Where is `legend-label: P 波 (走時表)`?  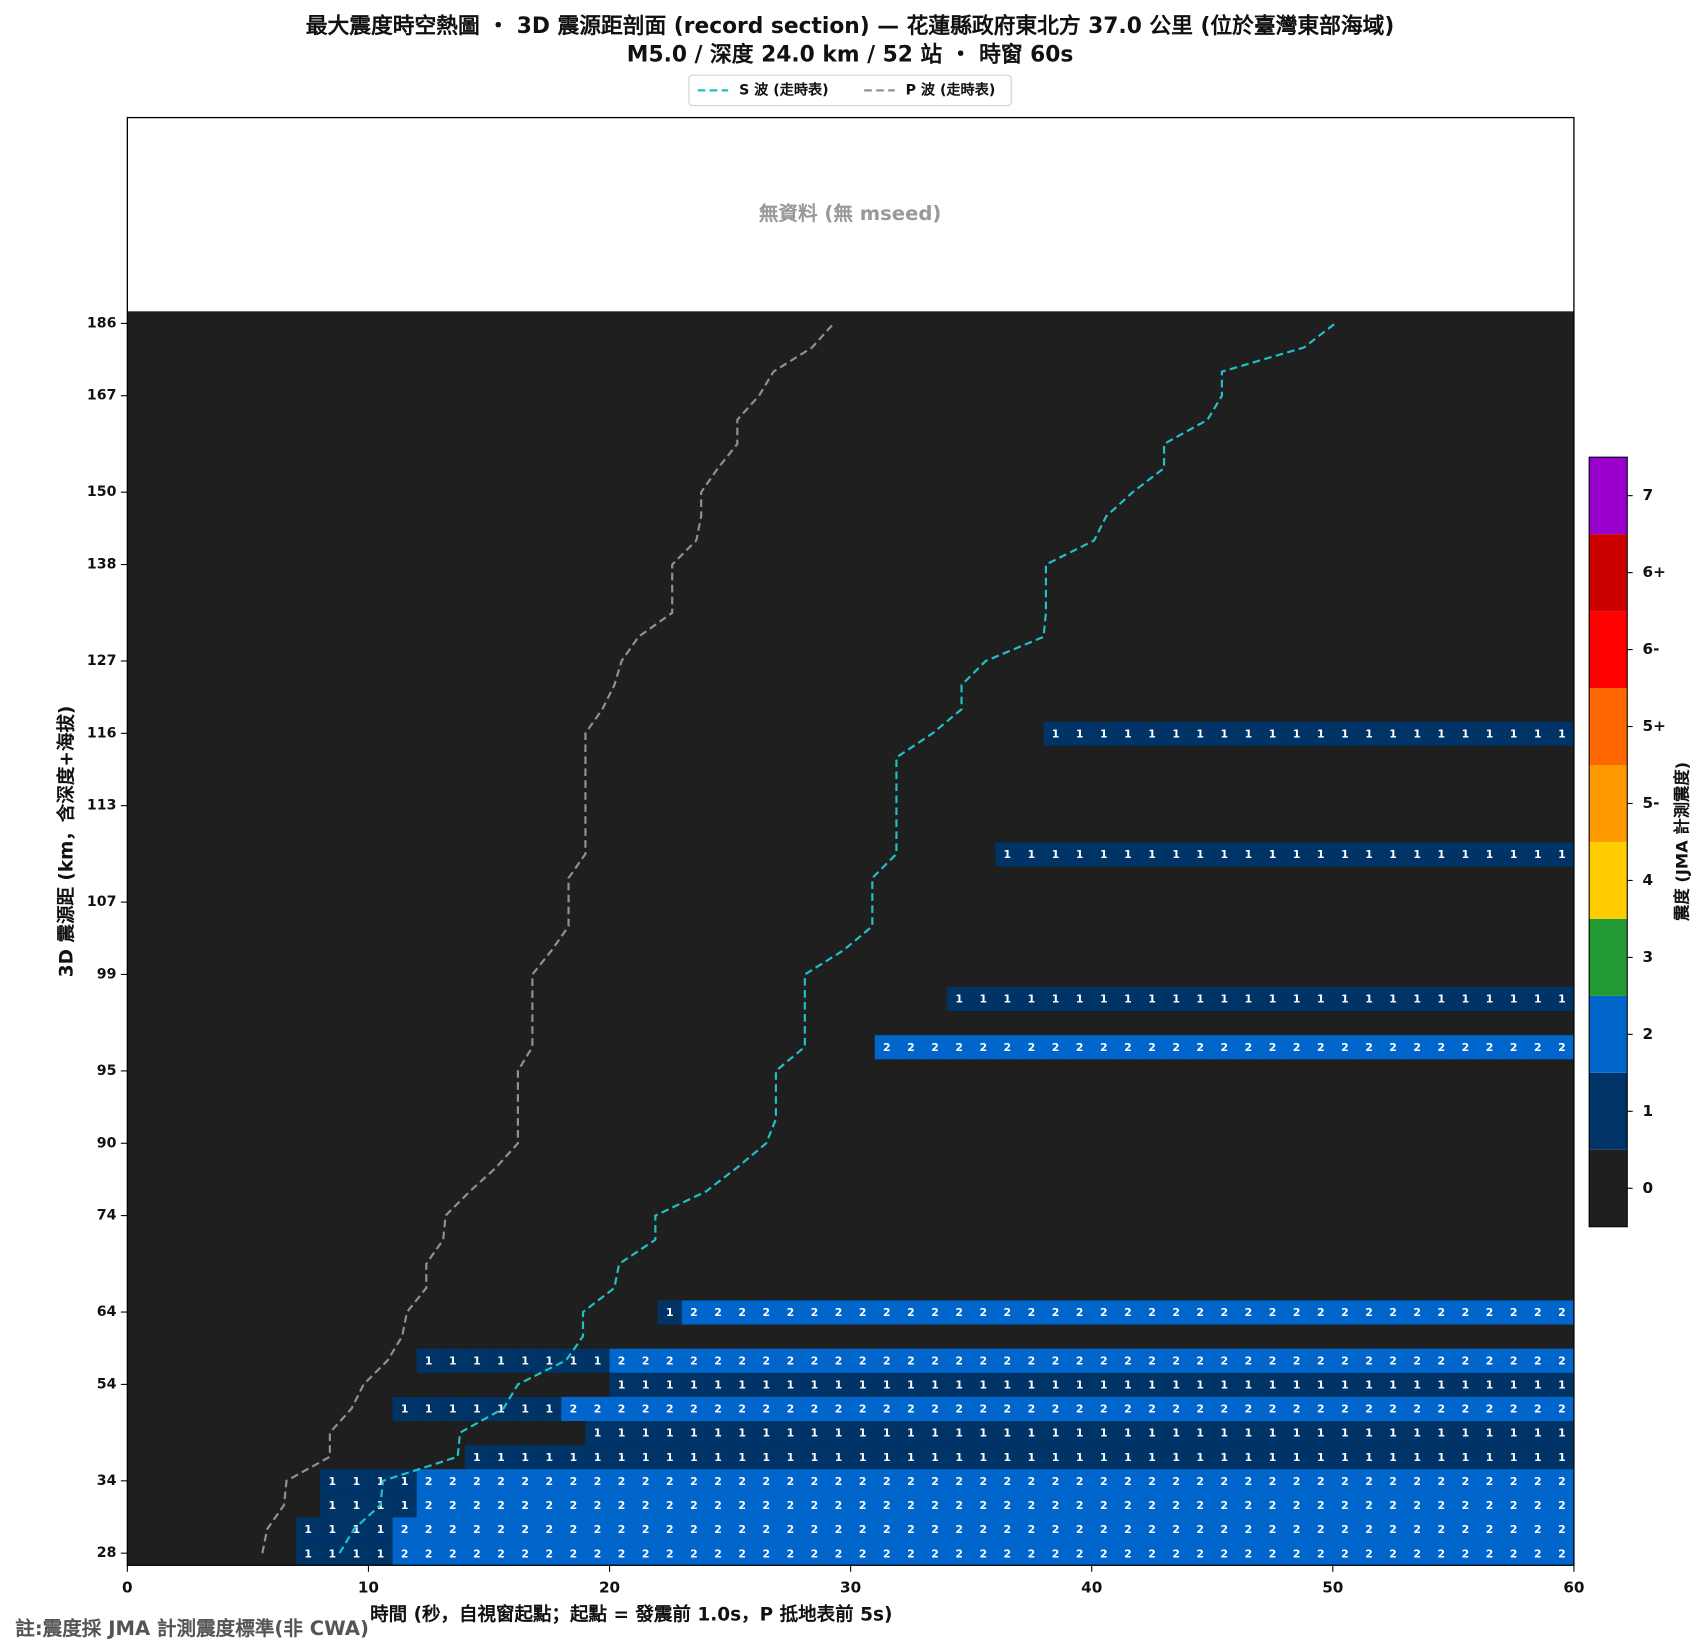 legend-label: P 波 (走時表) is located at coordinates (951, 89).